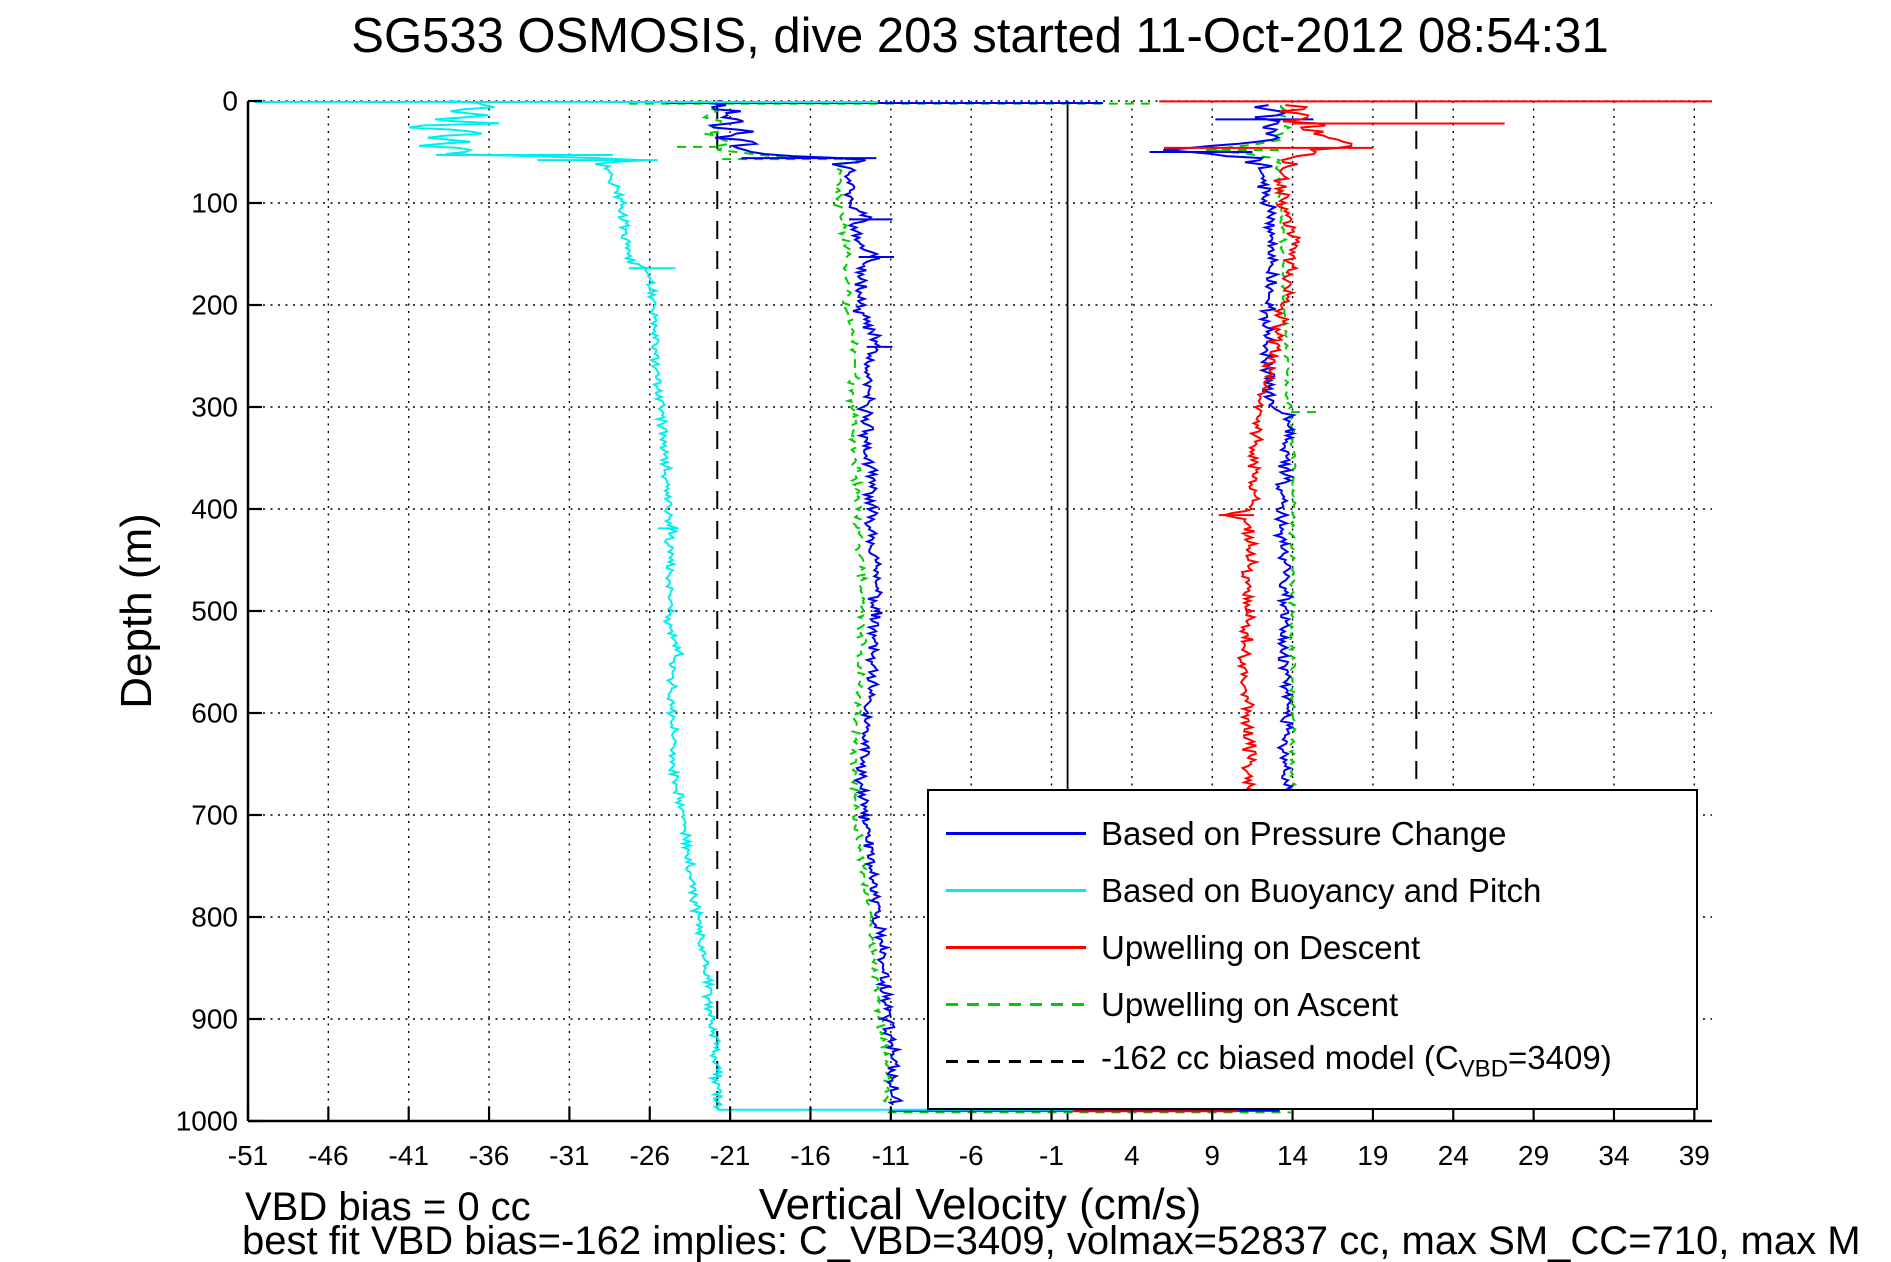 The height and width of the screenshot is (1262, 1891). I want to click on legend-label: Based on Pressure Change, so click(1304, 833).